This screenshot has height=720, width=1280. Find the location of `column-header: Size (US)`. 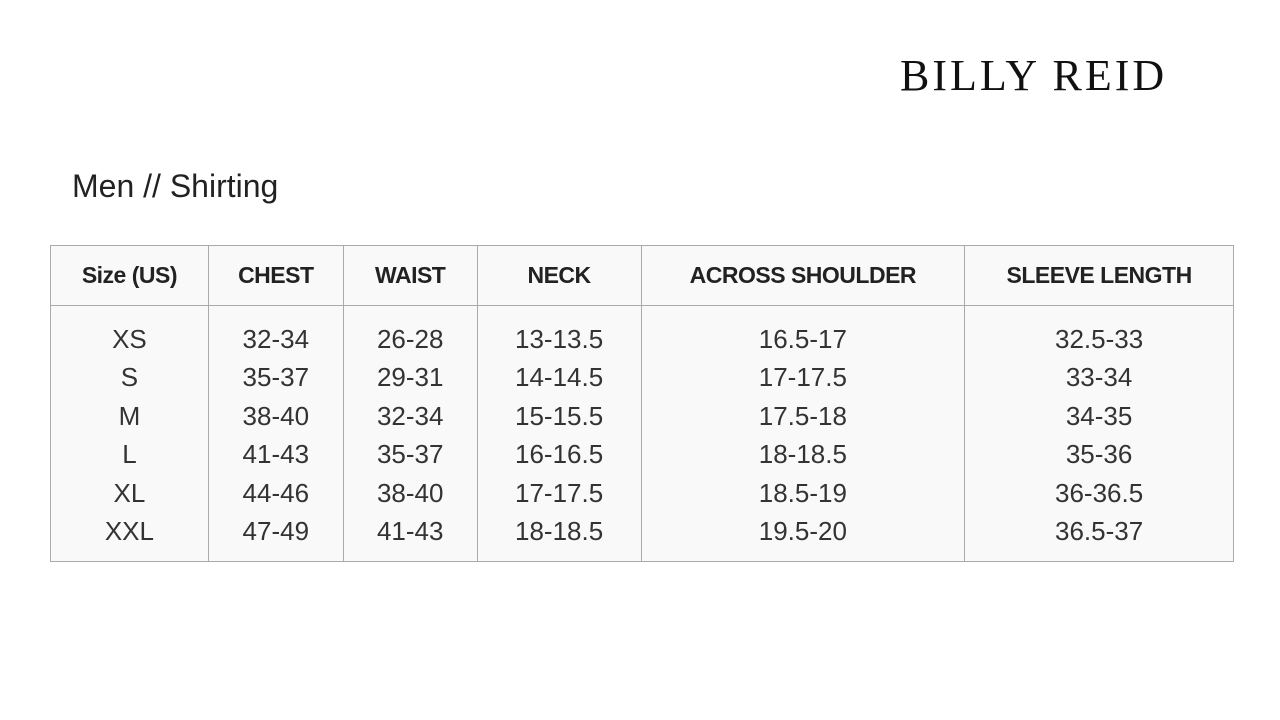

column-header: Size (US) is located at coordinates (129, 275).